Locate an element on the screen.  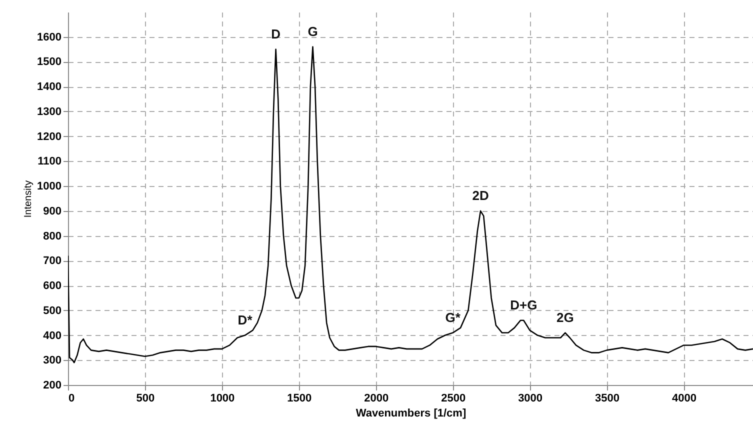
y-tick-label: 700 is located at coordinates (52, 261).